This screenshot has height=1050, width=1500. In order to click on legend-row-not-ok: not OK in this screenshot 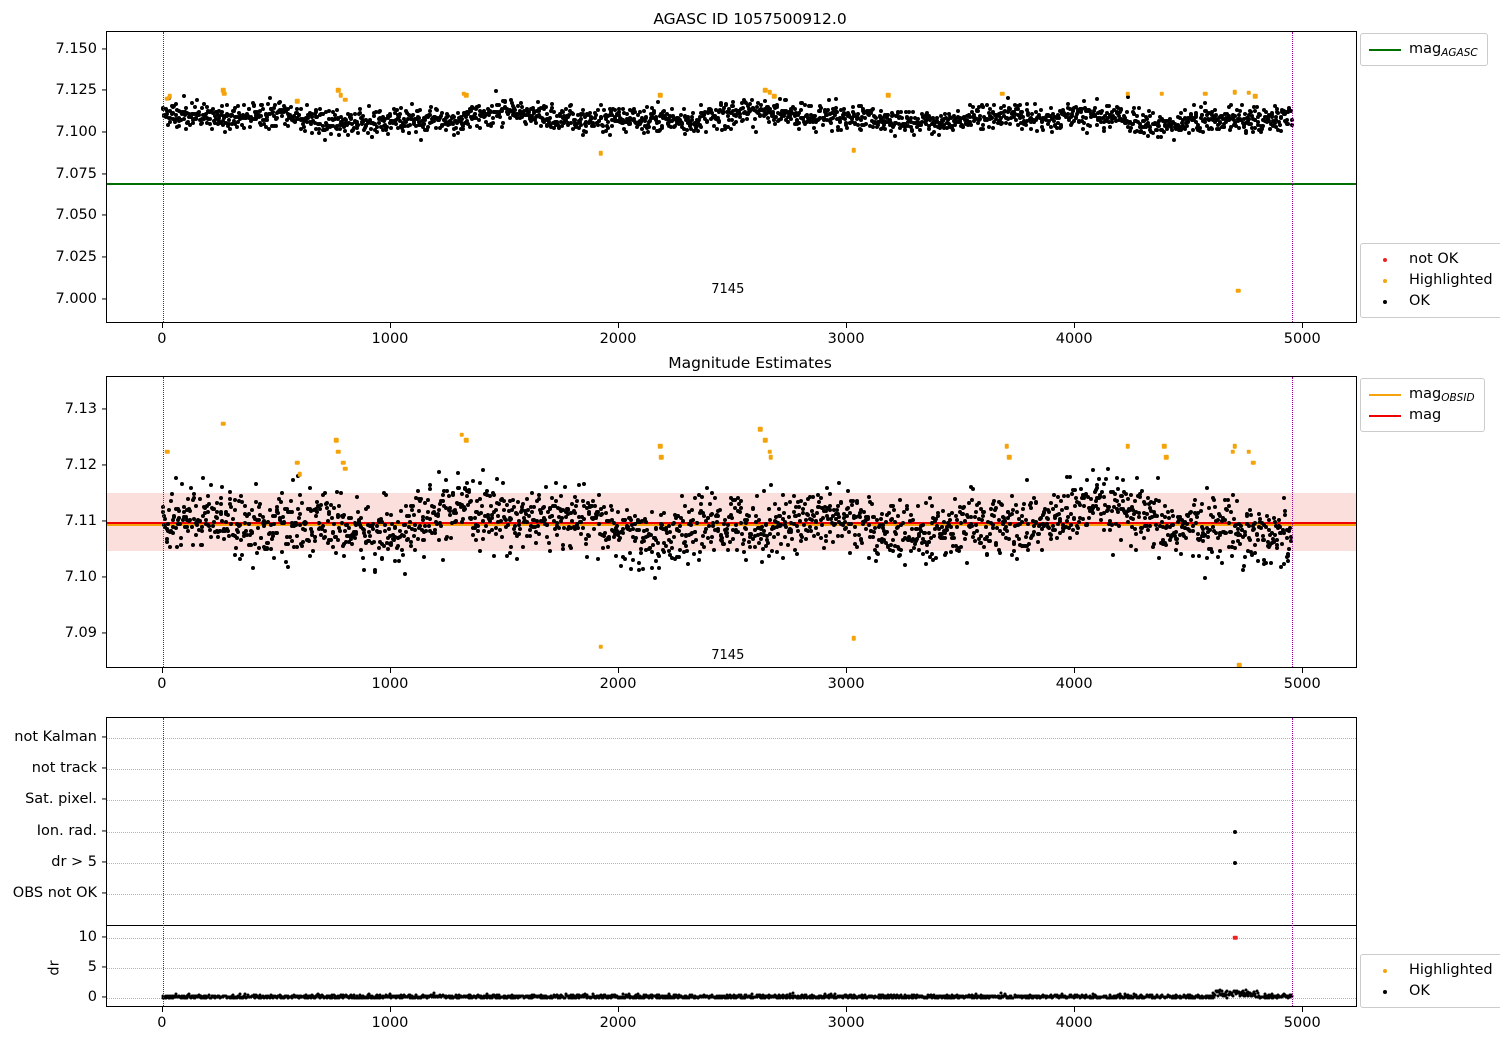, I will do `click(1430, 259)`.